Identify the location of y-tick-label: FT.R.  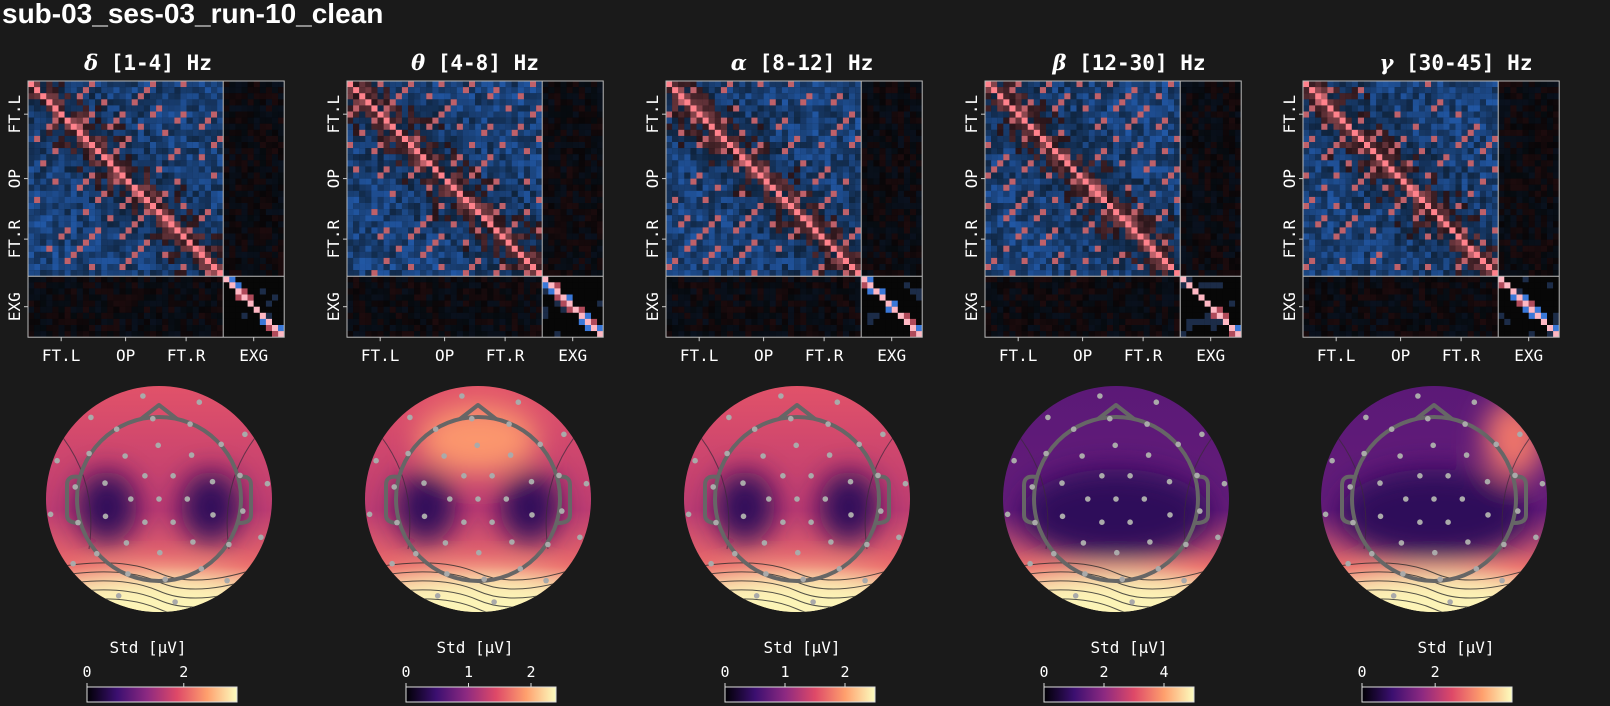
(14, 238).